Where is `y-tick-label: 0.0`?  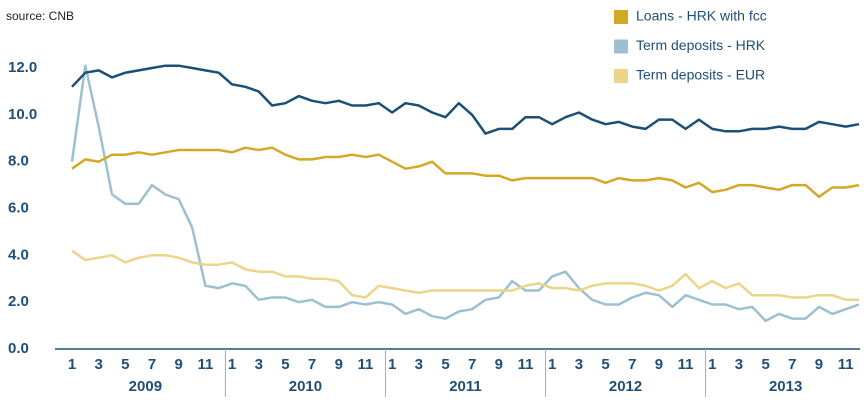
y-tick-label: 0.0 is located at coordinates (18, 348).